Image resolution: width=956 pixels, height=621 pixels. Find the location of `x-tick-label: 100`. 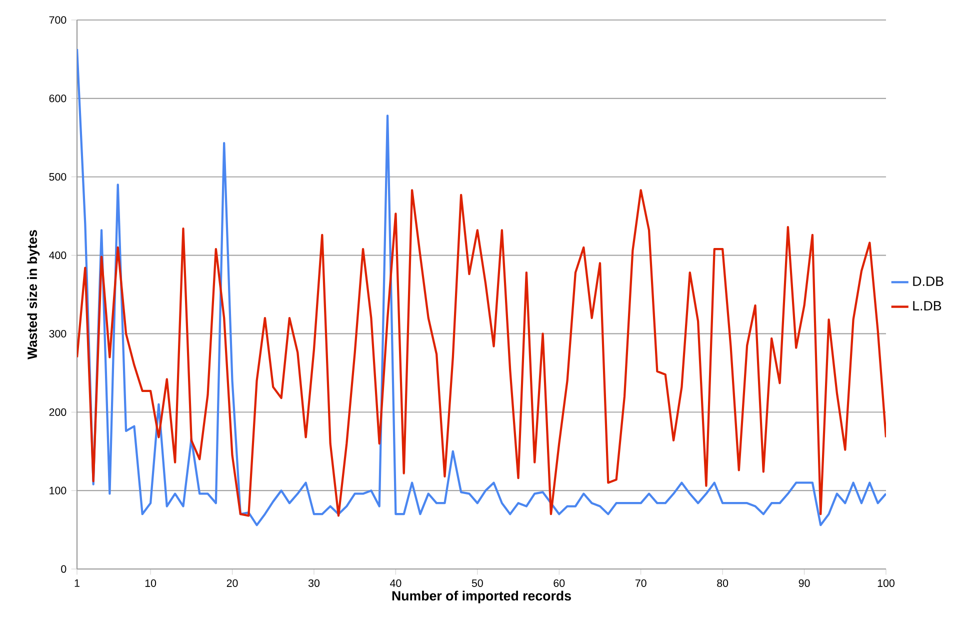

x-tick-label: 100 is located at coordinates (886, 583).